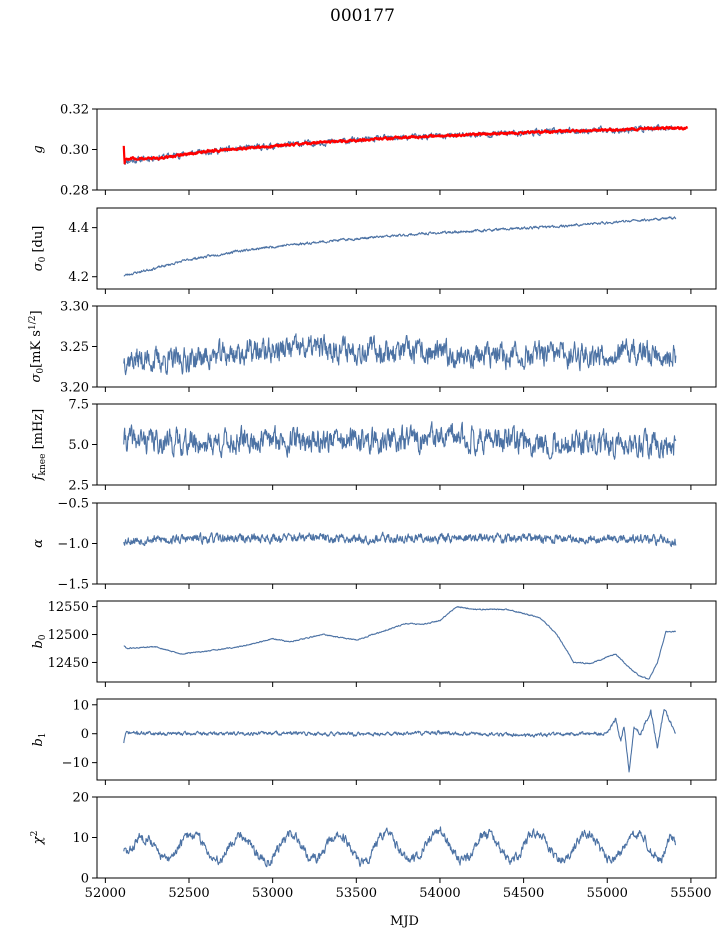 The height and width of the screenshot is (936, 725). What do you see at coordinates (356, 893) in the screenshot?
I see `x-tick-label: 53500` at bounding box center [356, 893].